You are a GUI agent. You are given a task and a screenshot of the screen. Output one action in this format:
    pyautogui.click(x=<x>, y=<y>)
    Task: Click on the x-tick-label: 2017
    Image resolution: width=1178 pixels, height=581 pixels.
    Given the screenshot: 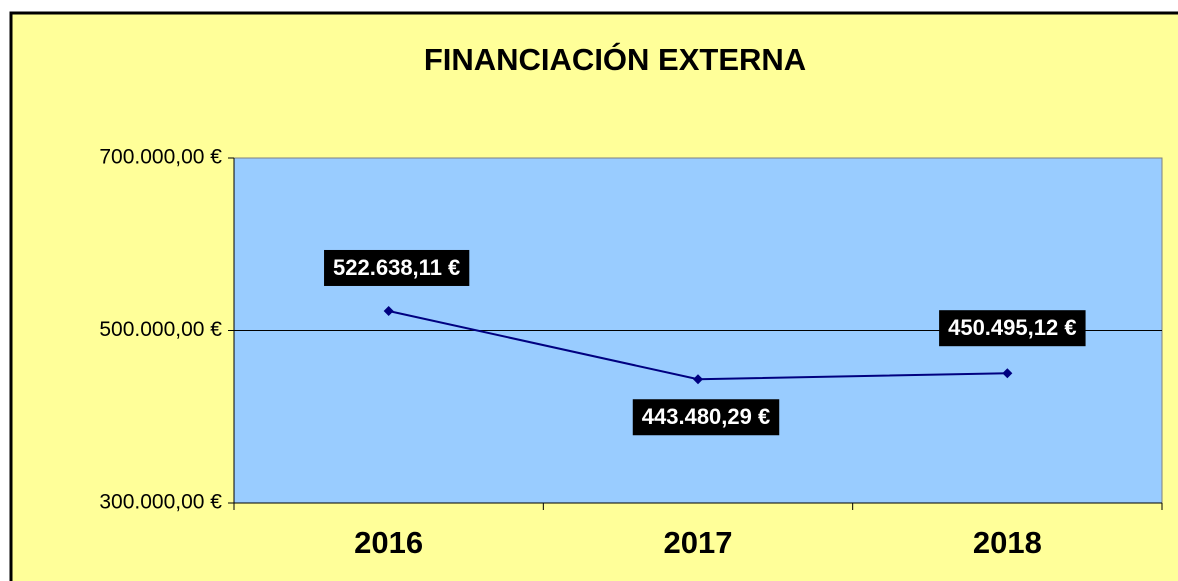 What is the action you would take?
    pyautogui.click(x=698, y=542)
    